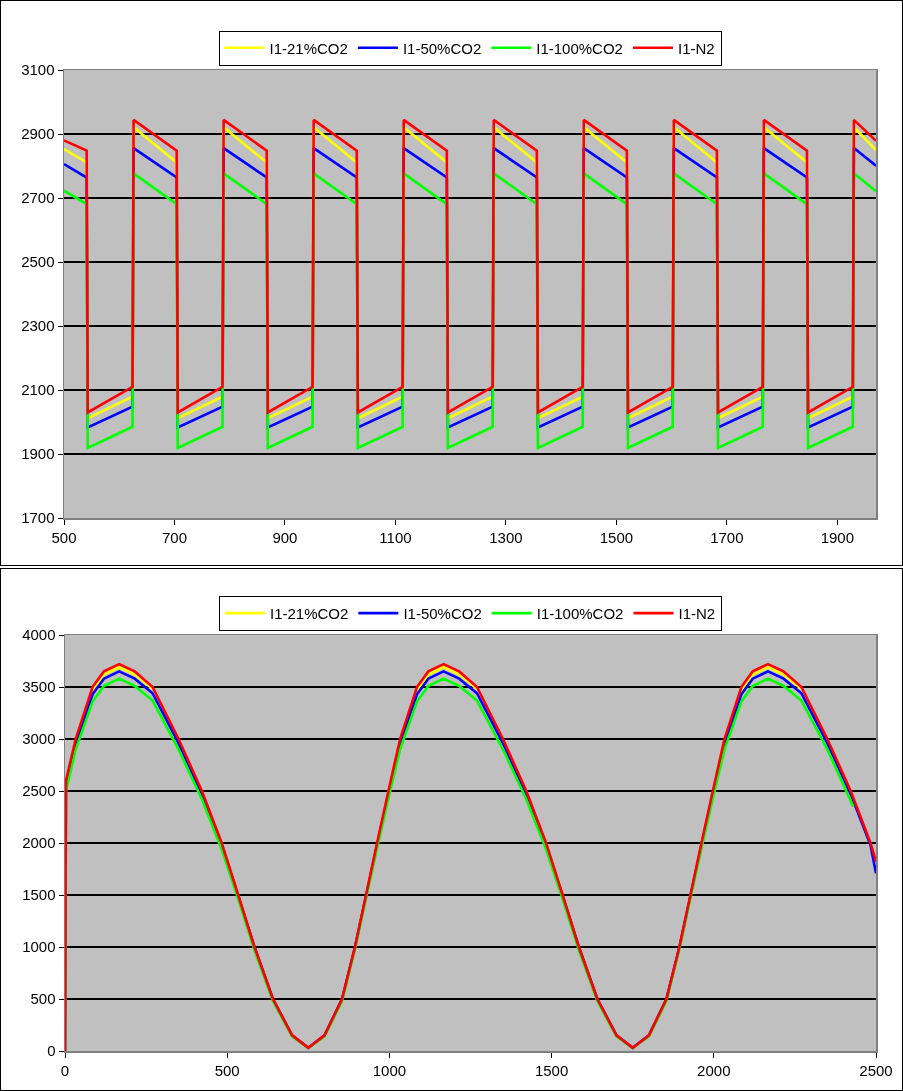 The image size is (903, 1091). What do you see at coordinates (39, 687) in the screenshot?
I see `y-tick-label: 3500` at bounding box center [39, 687].